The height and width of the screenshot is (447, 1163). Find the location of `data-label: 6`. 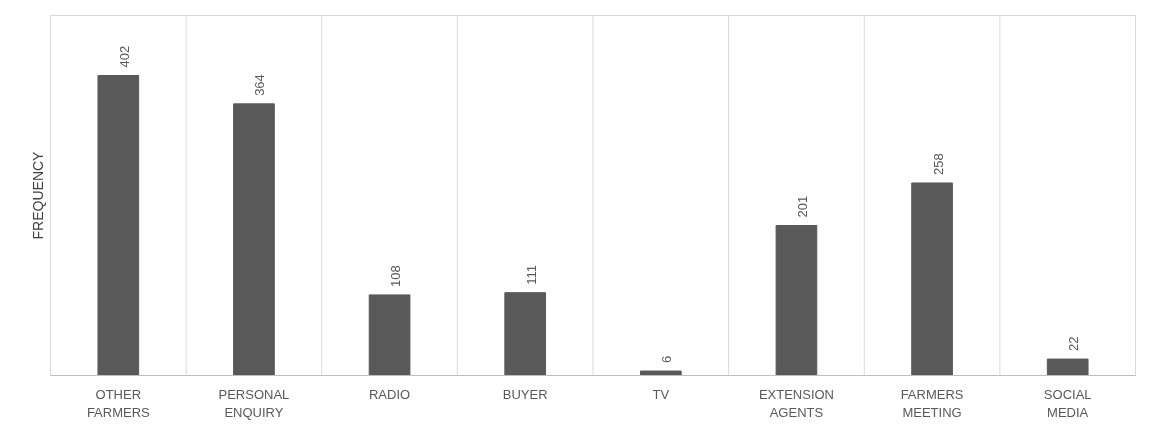

data-label: 6 is located at coordinates (667, 359).